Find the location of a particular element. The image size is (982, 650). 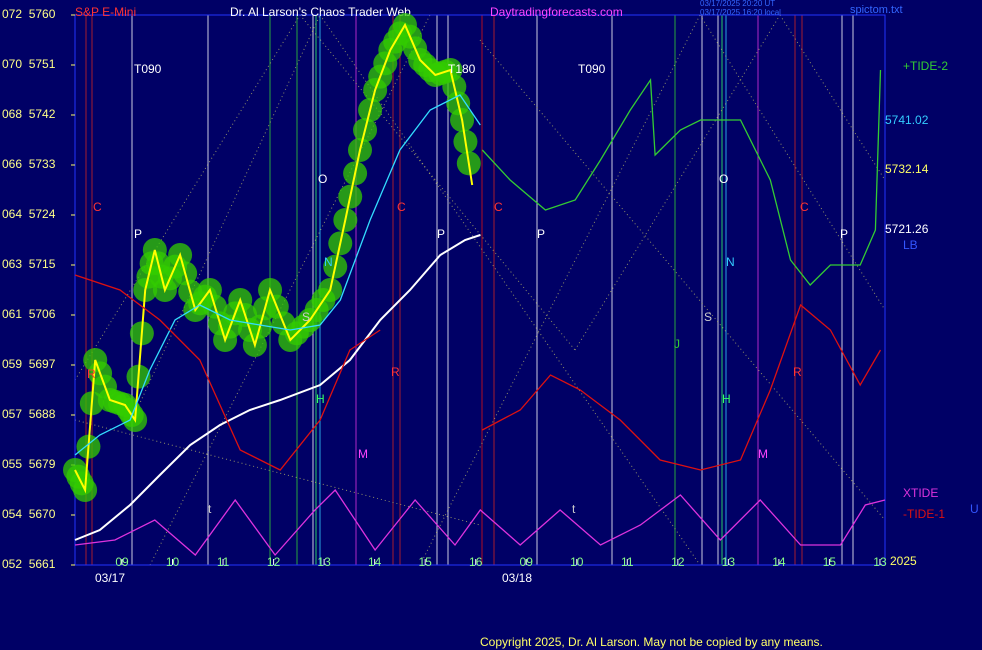

y-tick-label: 052 5661 is located at coordinates (29, 564).